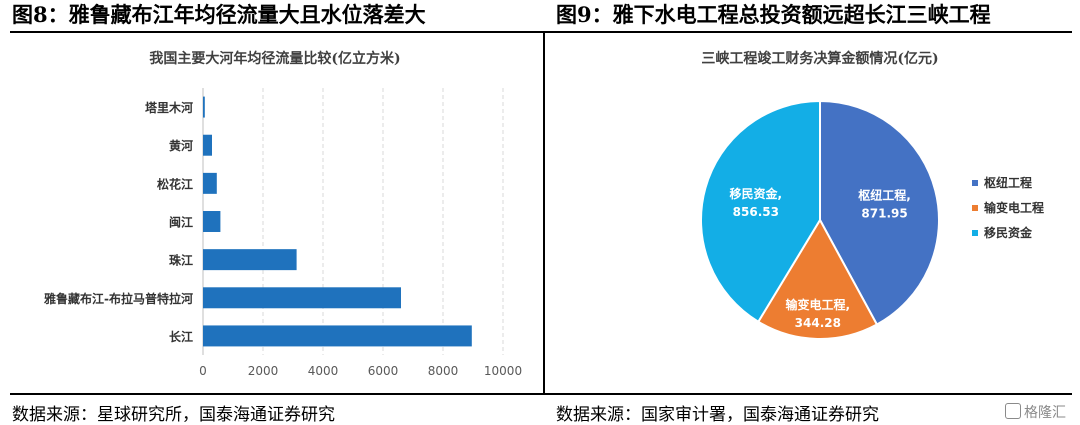 This screenshot has height=425, width=1080. What do you see at coordinates (118, 298) in the screenshot?
I see `y-tick-label: 雅鲁藏布江-布拉马普特拉河` at bounding box center [118, 298].